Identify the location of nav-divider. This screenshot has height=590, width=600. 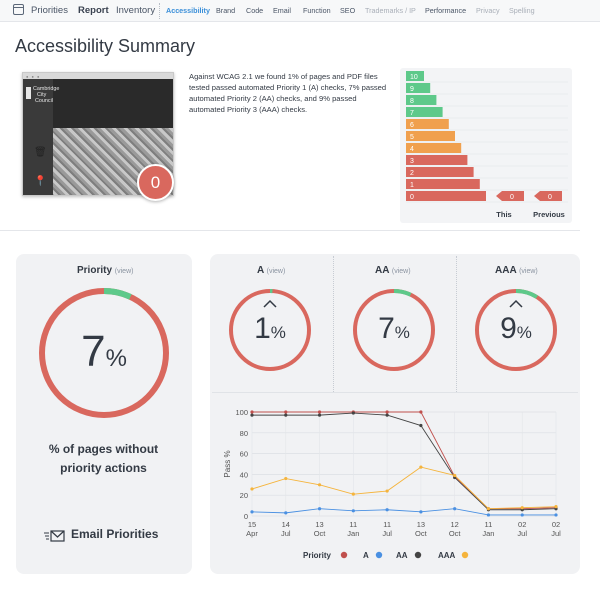
(159, 11).